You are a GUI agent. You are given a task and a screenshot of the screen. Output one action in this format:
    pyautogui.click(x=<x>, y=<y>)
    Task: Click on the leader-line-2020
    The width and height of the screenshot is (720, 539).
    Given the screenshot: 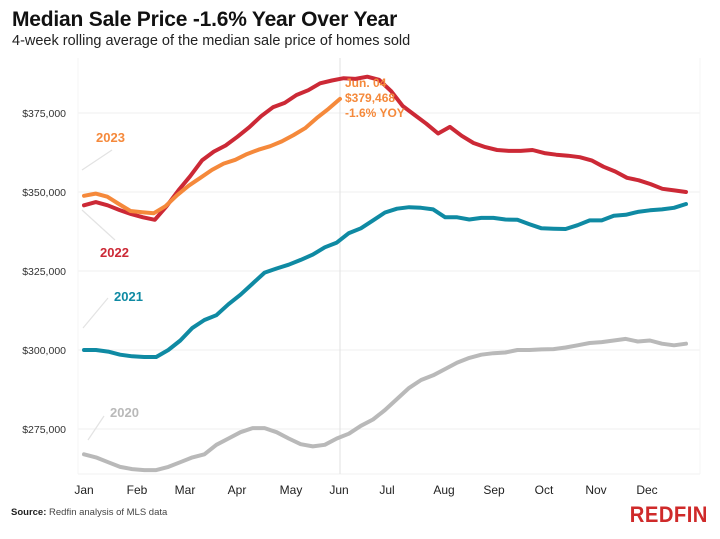 What is the action you would take?
    pyautogui.click(x=96, y=428)
    